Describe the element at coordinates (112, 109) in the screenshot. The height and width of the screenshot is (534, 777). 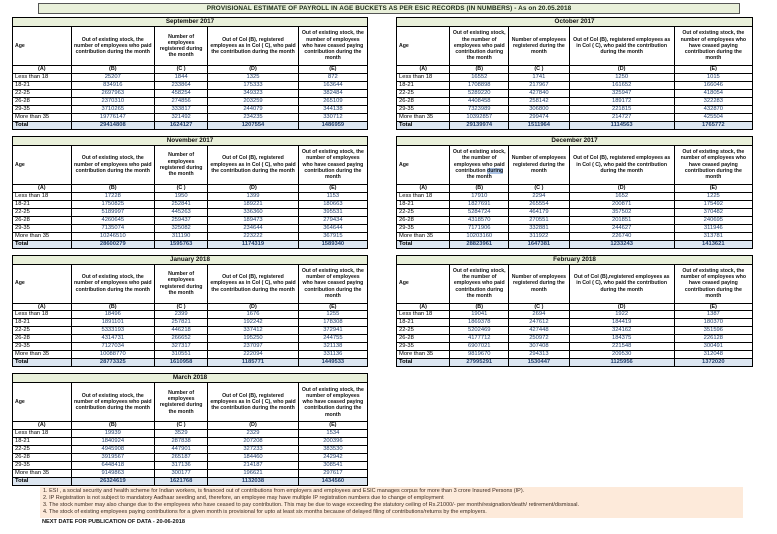
I see `value-cell: 3710265` at that location.